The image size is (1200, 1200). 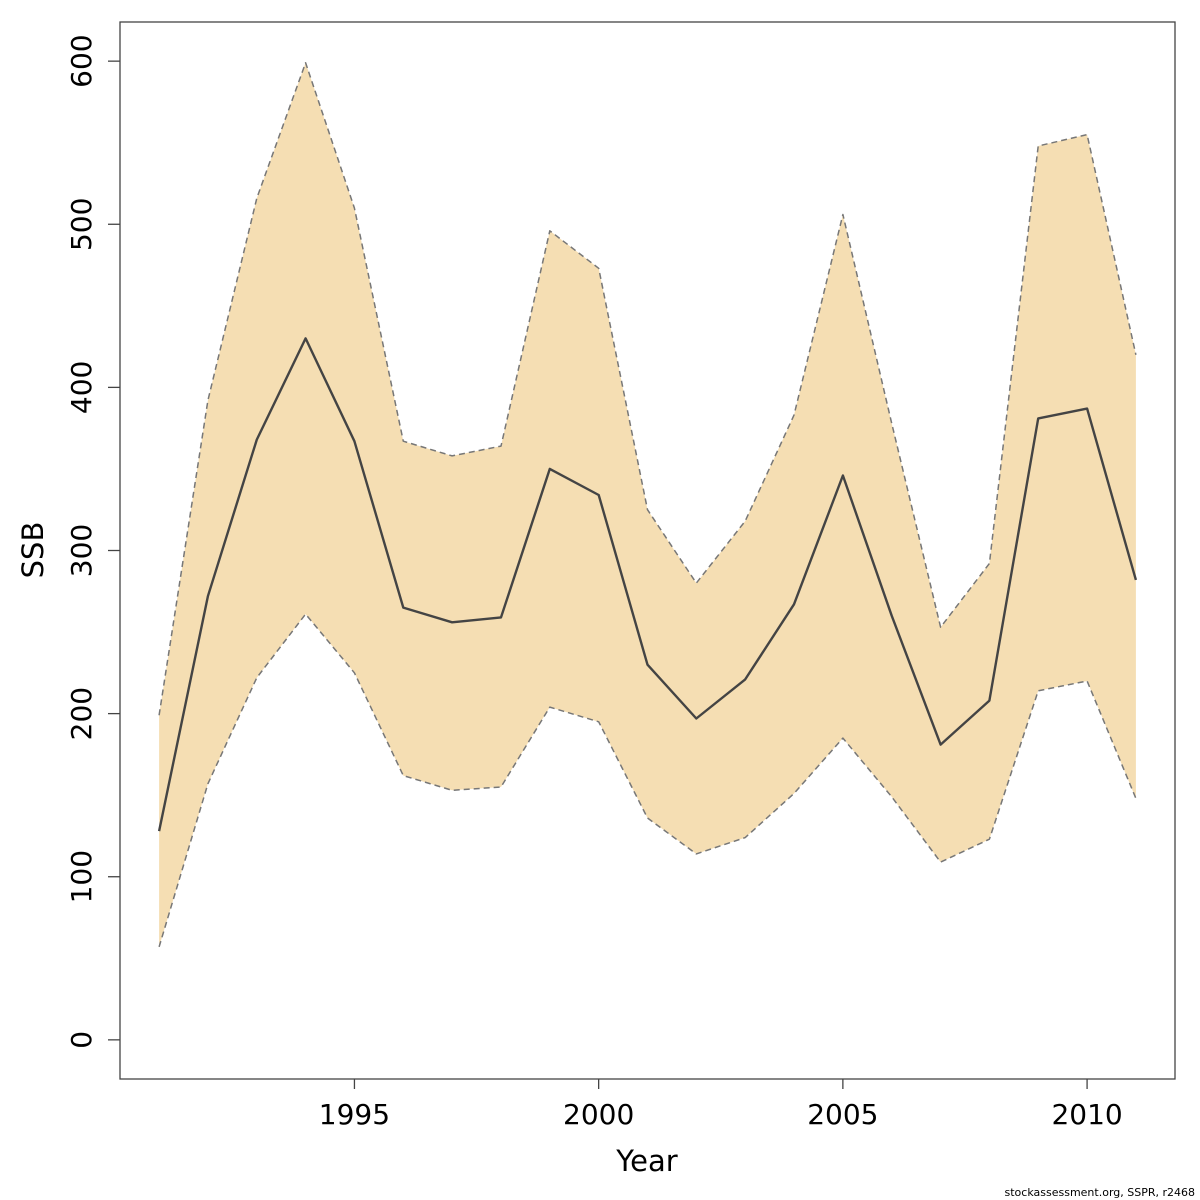 What do you see at coordinates (81, 1040) in the screenshot?
I see `y-tick-label: 0` at bounding box center [81, 1040].